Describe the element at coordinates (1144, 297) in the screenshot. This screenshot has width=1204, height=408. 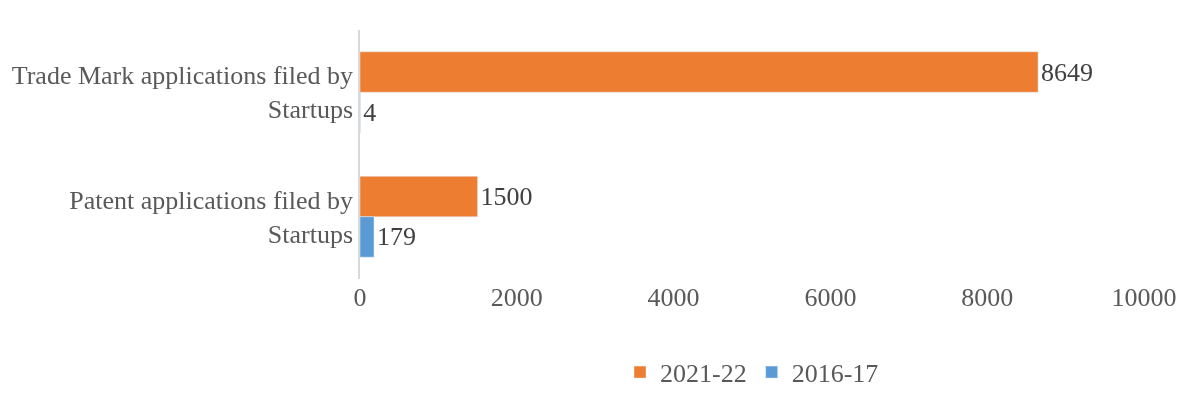
I see `x-tick-label: 10000` at that location.